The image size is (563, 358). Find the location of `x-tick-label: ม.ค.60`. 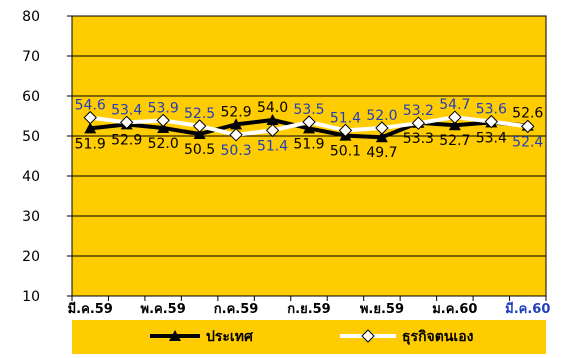

x-tick-label: ม.ค.60 is located at coordinates (454, 309).